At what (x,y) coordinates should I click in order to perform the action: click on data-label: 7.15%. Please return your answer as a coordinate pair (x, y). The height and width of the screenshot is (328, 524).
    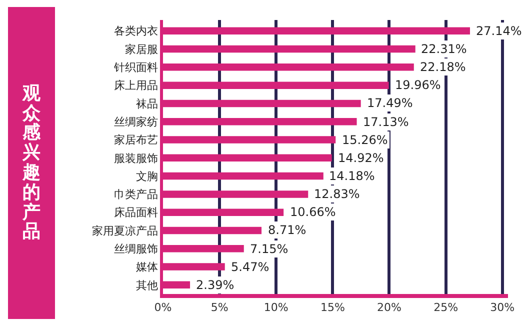
    Looking at the image, I should click on (269, 249).